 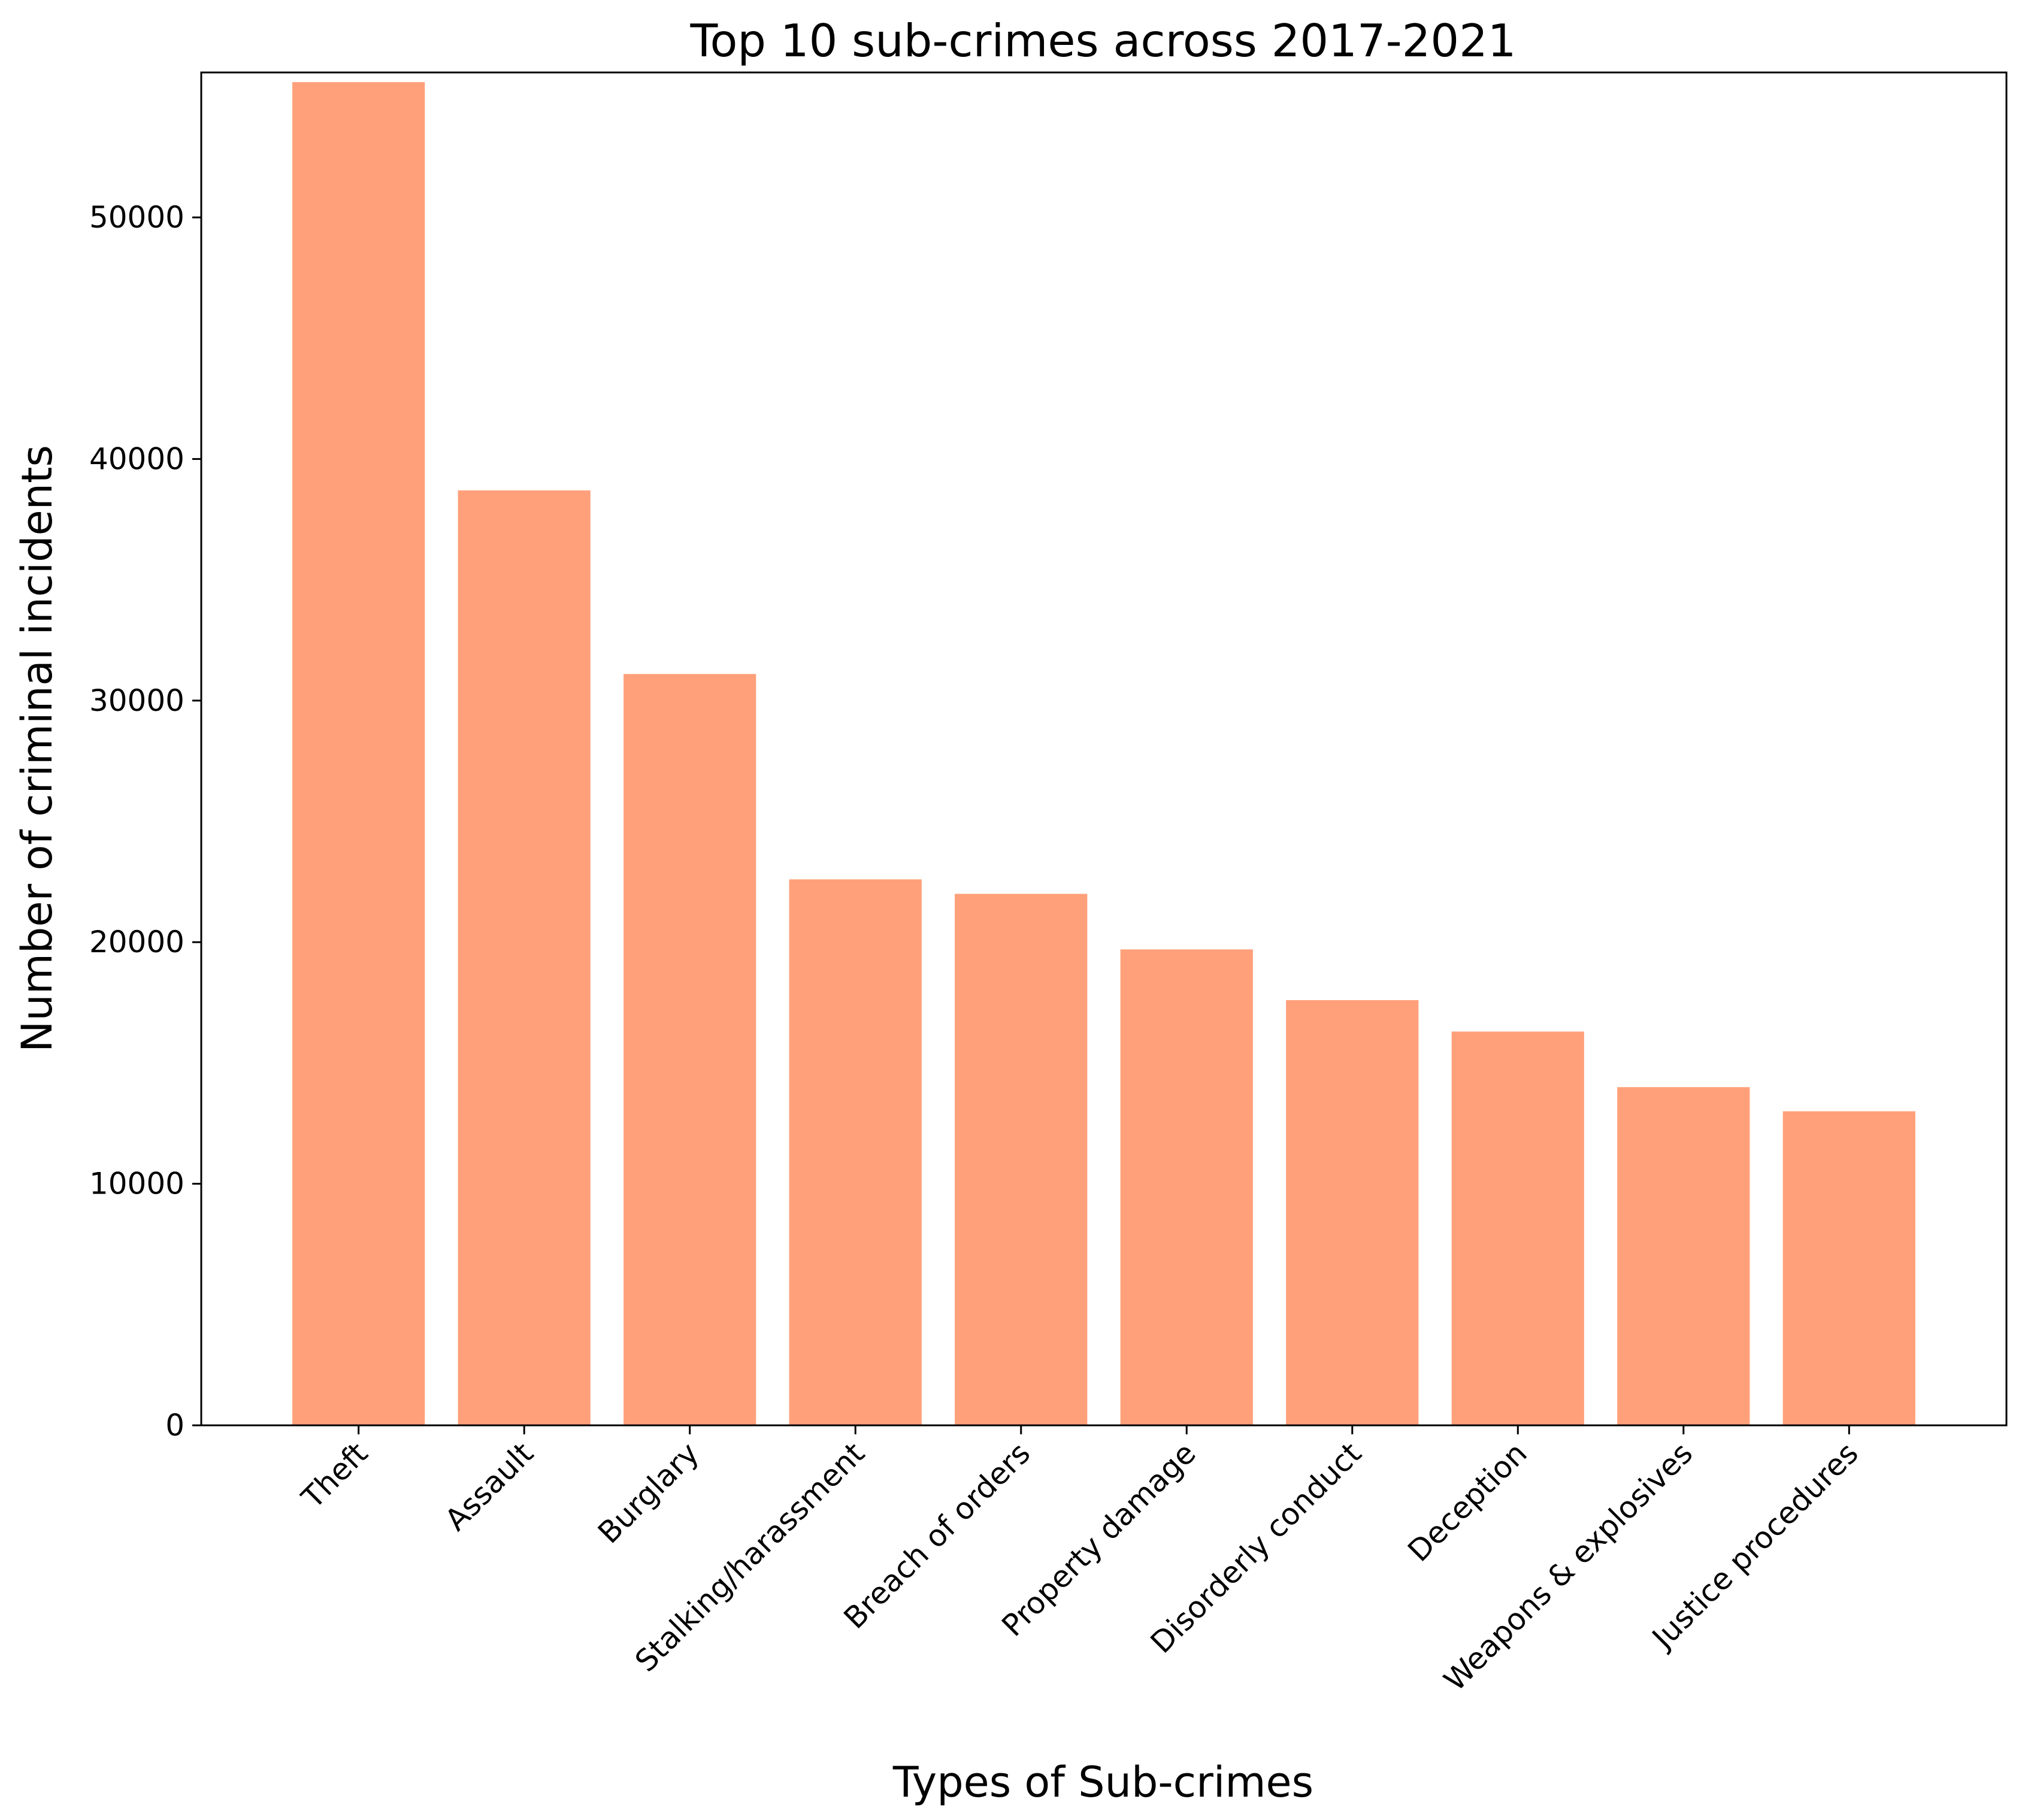 What do you see at coordinates (136, 218) in the screenshot?
I see `y-tick-label-5: 50000` at bounding box center [136, 218].